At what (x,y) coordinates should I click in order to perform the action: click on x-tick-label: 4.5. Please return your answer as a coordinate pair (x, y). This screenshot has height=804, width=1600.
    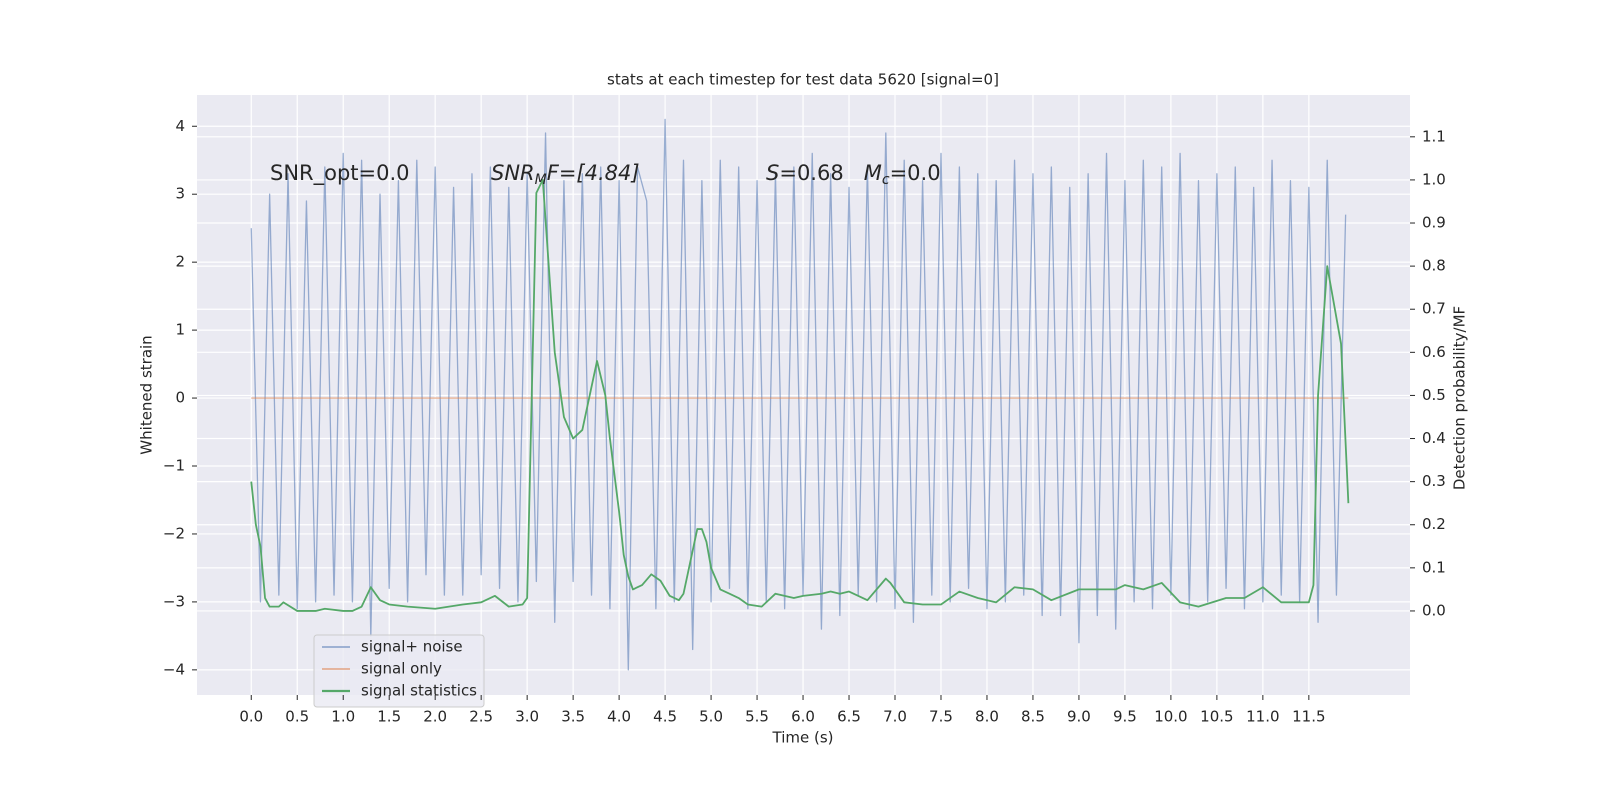
    Looking at the image, I should click on (665, 717).